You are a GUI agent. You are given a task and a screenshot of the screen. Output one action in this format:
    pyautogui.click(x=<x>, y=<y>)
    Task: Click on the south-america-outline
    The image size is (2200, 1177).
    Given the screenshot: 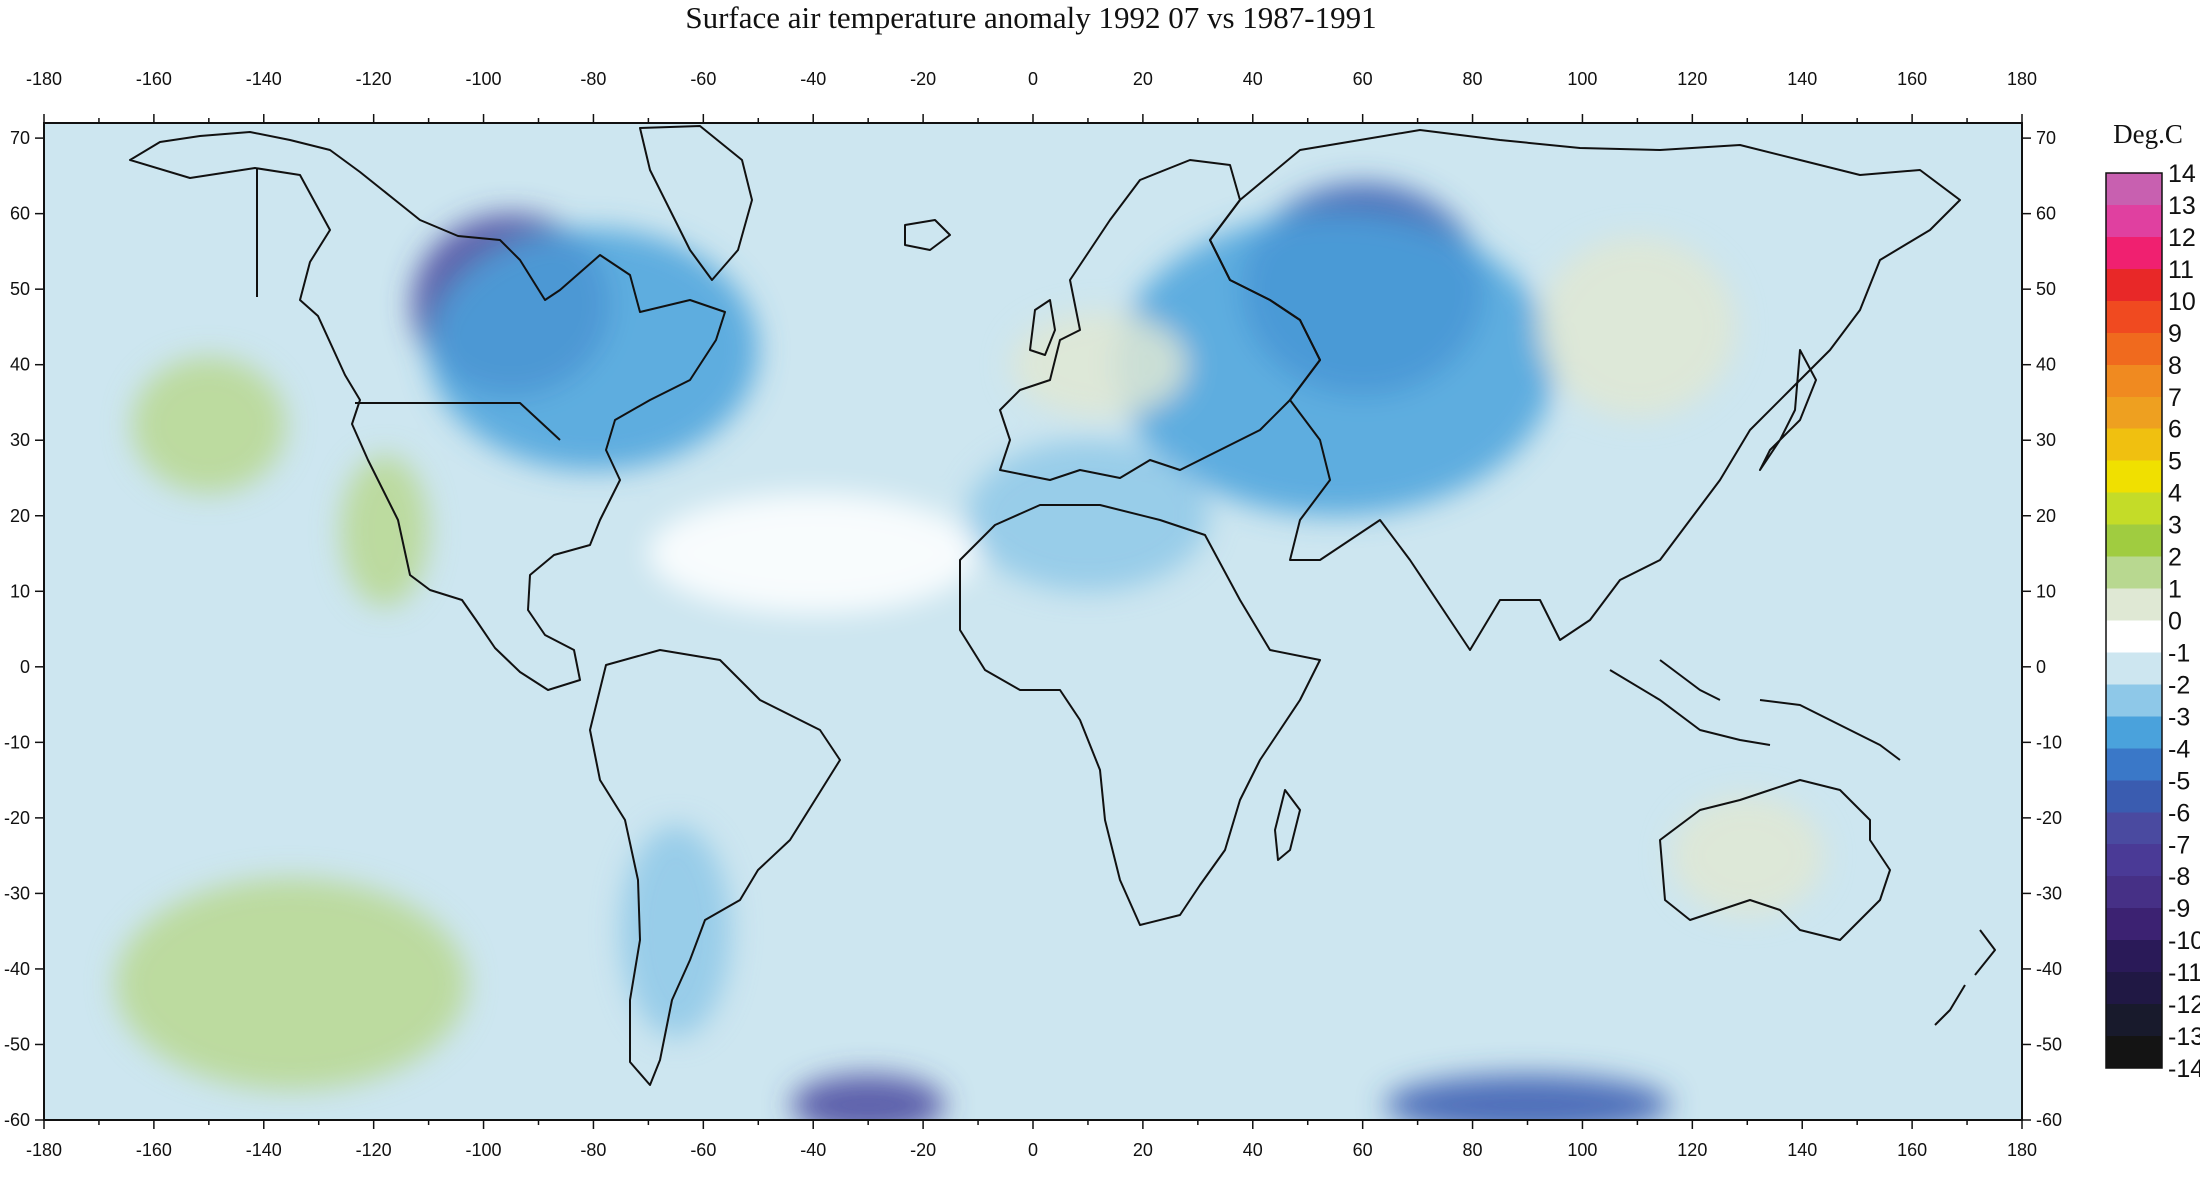 What is the action you would take?
    pyautogui.click(x=715, y=867)
    